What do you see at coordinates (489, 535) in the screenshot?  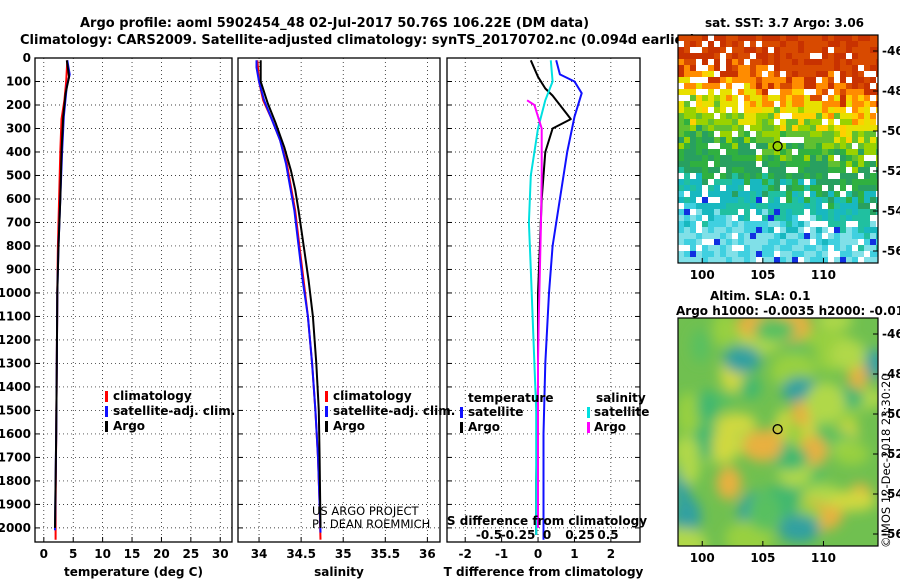 I see `salinity-diff-tick-label: -0.5` at bounding box center [489, 535].